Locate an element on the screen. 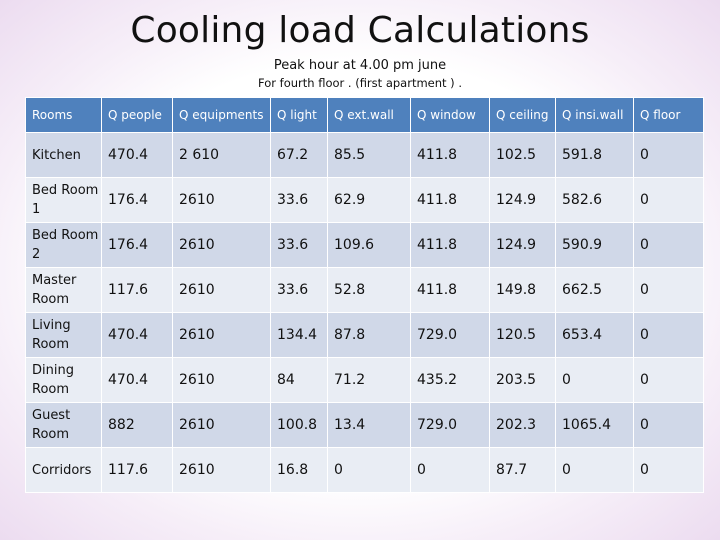  cell-q-ext-wall: 62.9 is located at coordinates (369, 200).